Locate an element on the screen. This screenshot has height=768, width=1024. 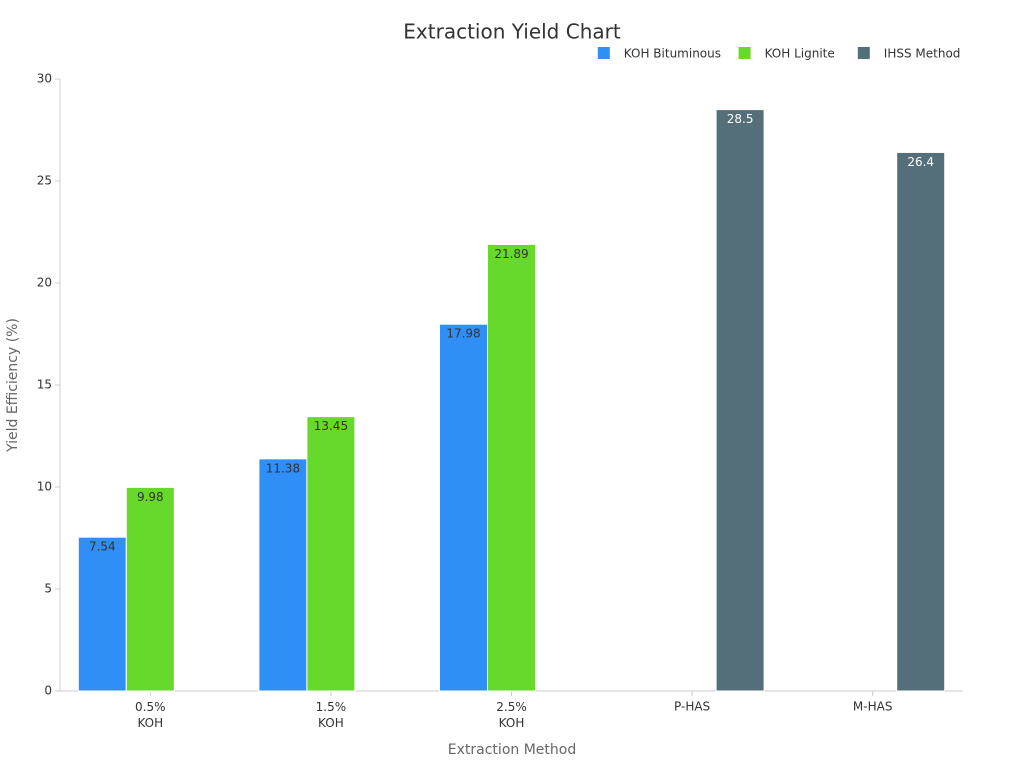
y-tick-label: 15 is located at coordinates (44, 385).